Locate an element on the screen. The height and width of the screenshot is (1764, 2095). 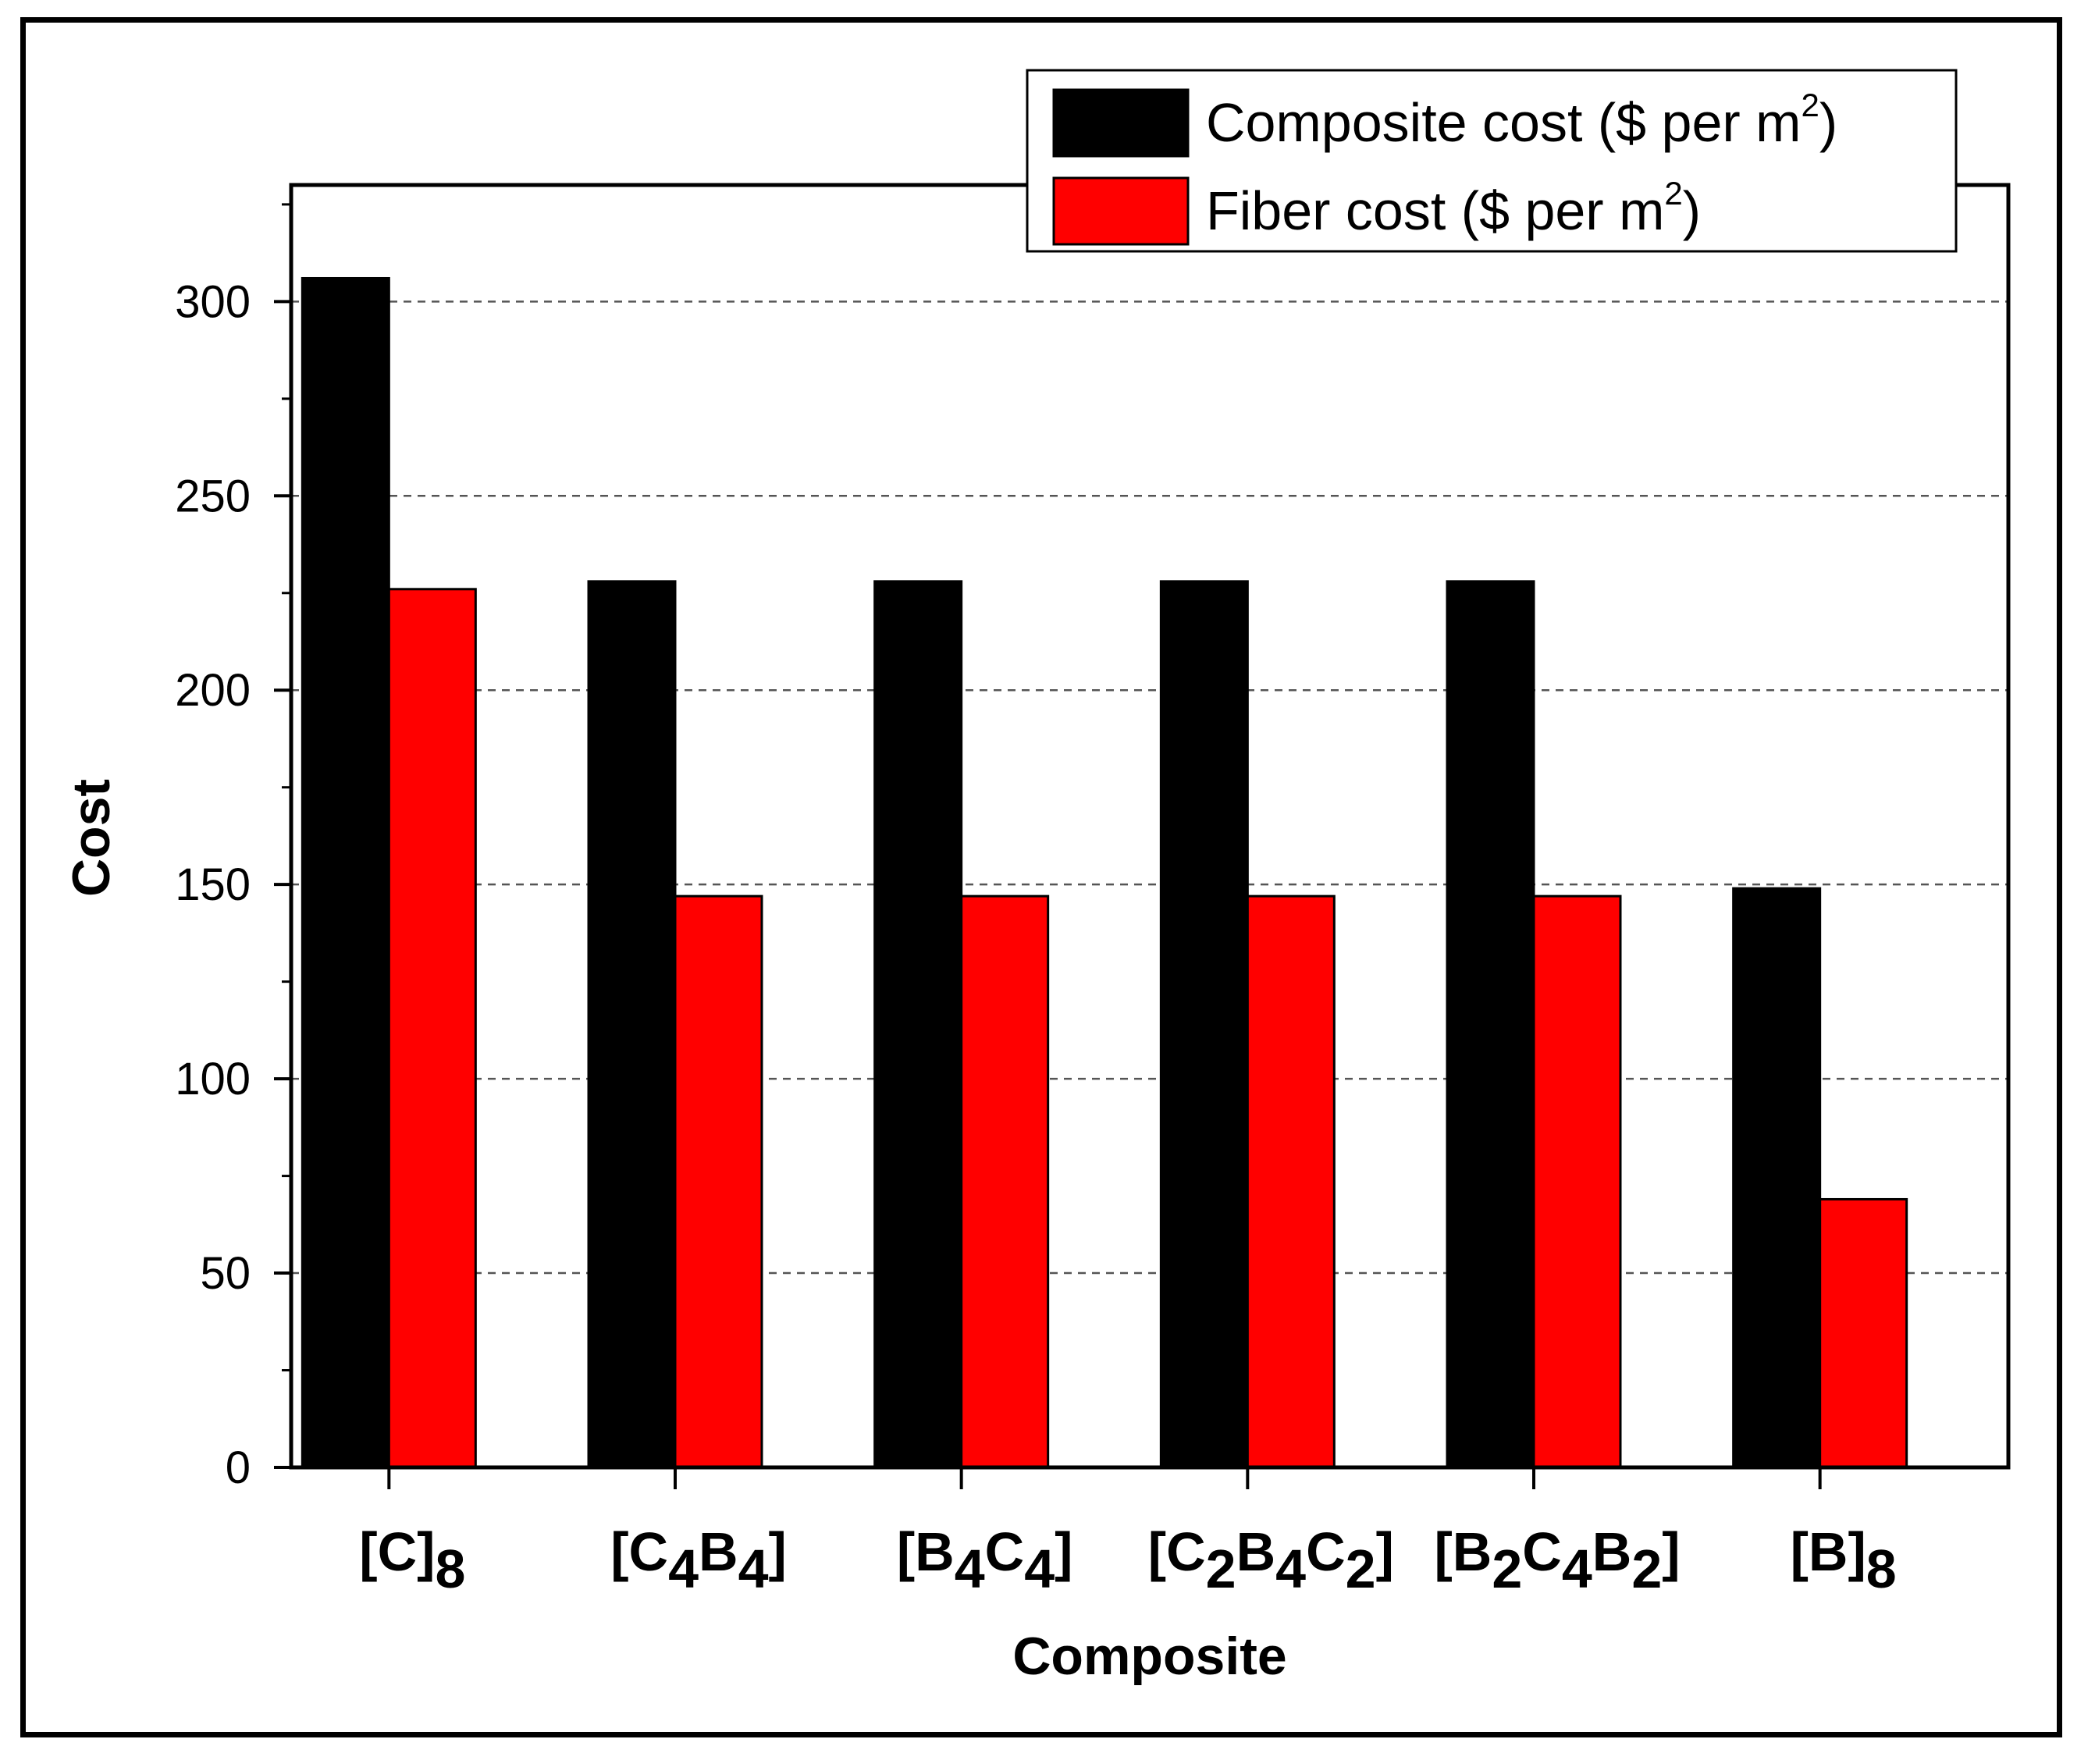
legend-swatch-composite is located at coordinates (1121, 123).